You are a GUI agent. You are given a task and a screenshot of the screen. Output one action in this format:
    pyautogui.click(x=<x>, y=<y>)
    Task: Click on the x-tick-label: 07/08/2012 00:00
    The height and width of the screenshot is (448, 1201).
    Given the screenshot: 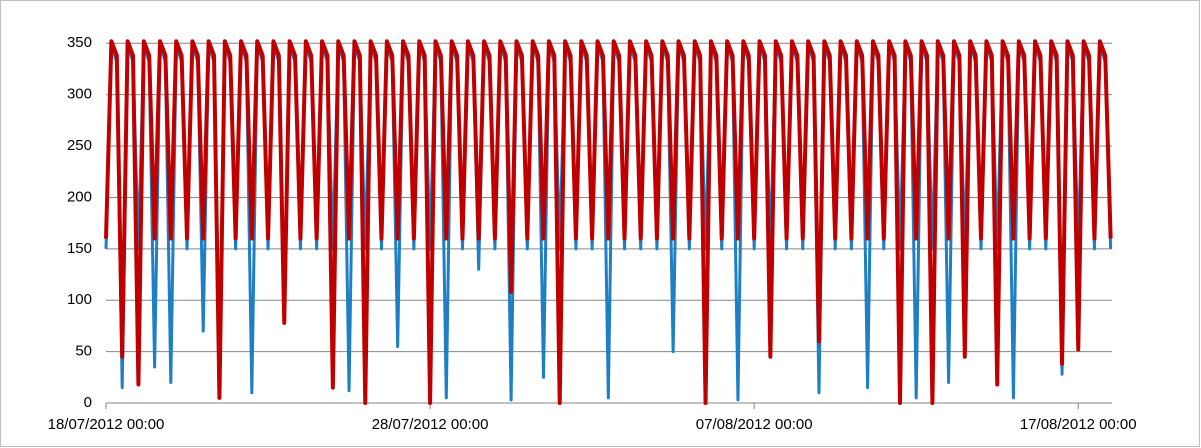 What is the action you would take?
    pyautogui.click(x=754, y=424)
    